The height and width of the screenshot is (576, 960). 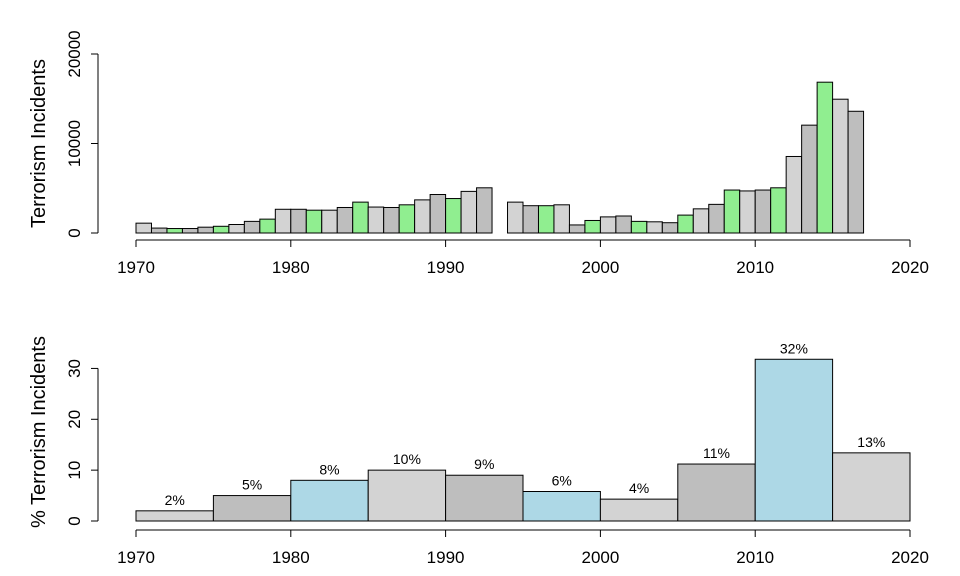 I want to click on bin-bar-1980, so click(x=329, y=500).